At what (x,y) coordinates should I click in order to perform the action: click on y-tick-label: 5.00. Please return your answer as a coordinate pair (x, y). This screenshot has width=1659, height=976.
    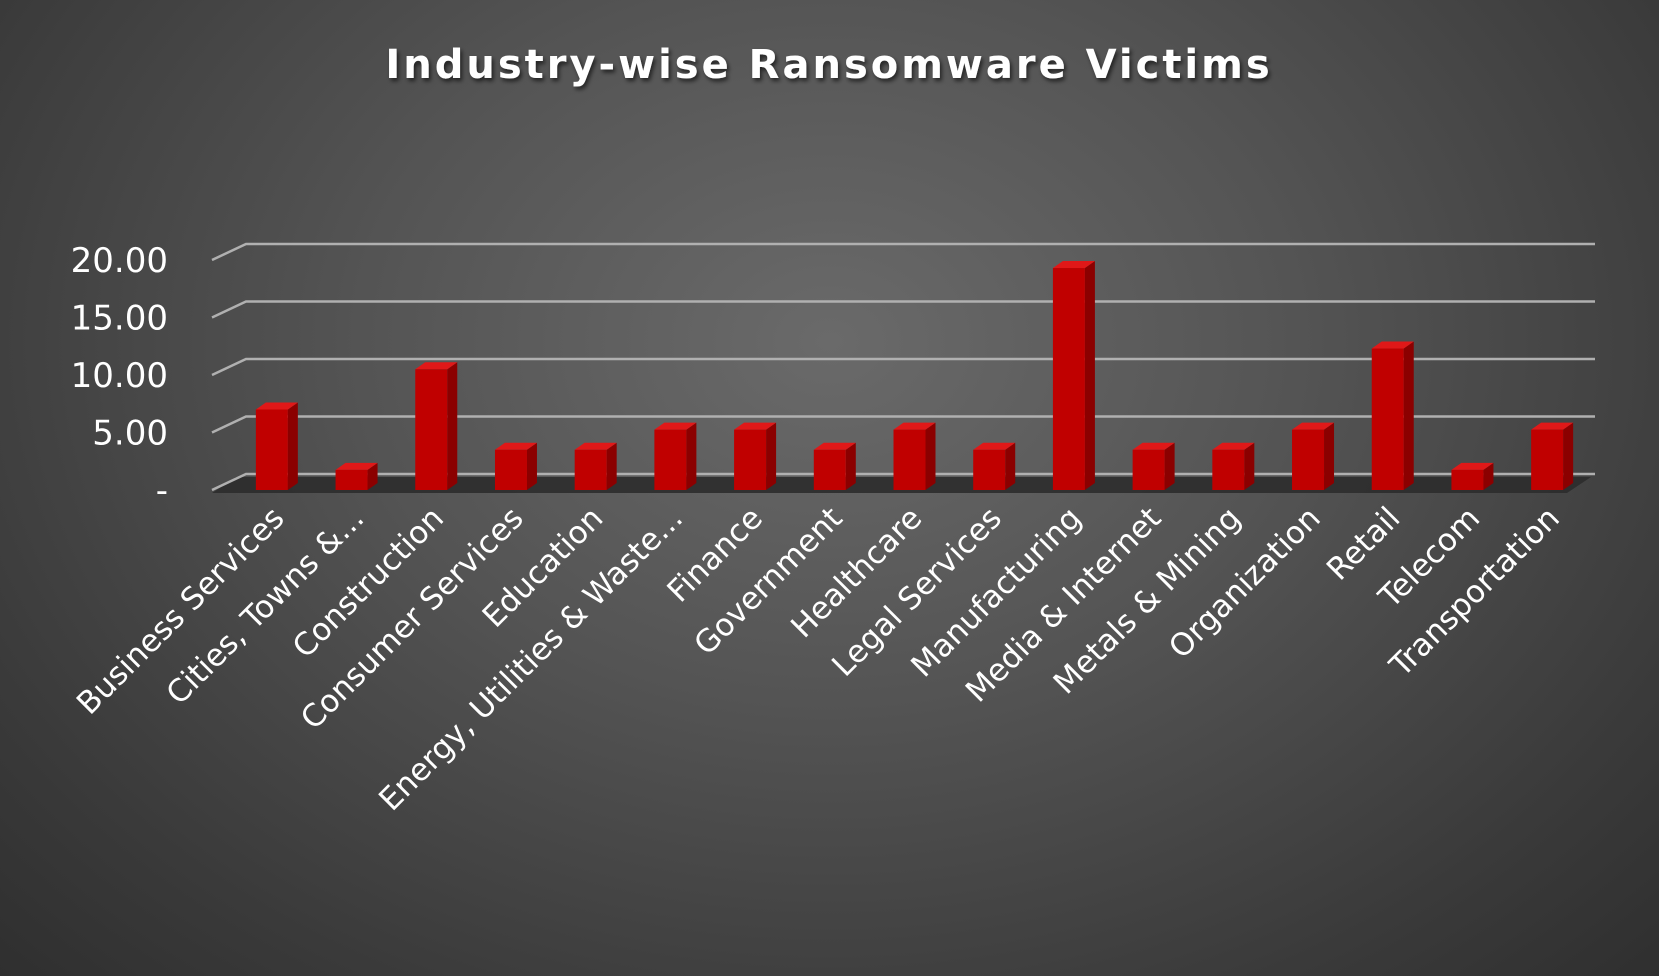
    Looking at the image, I should click on (130, 434).